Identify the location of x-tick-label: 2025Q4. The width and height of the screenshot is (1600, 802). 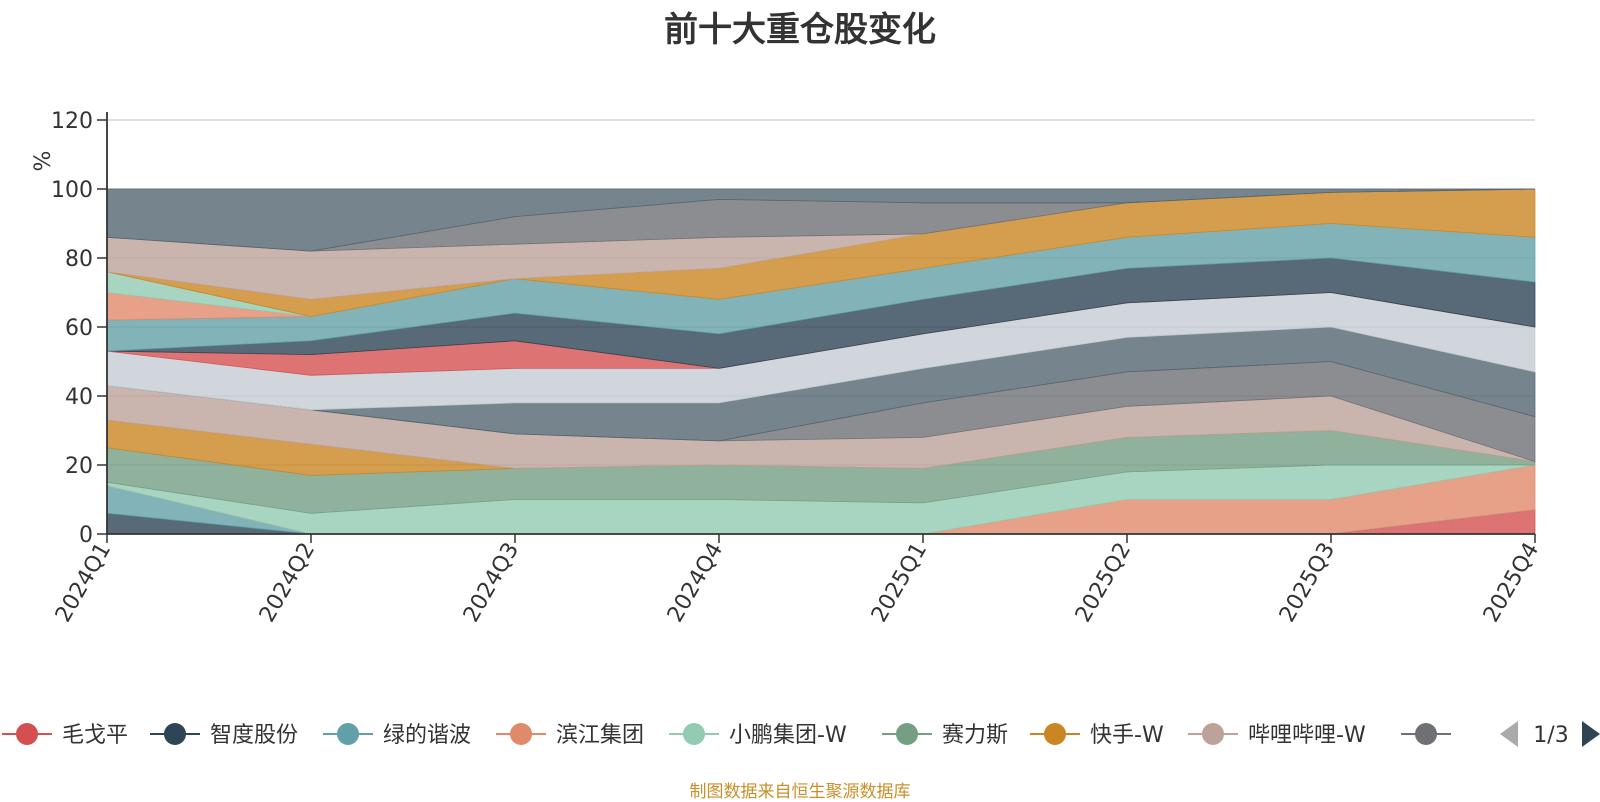
(1511, 583).